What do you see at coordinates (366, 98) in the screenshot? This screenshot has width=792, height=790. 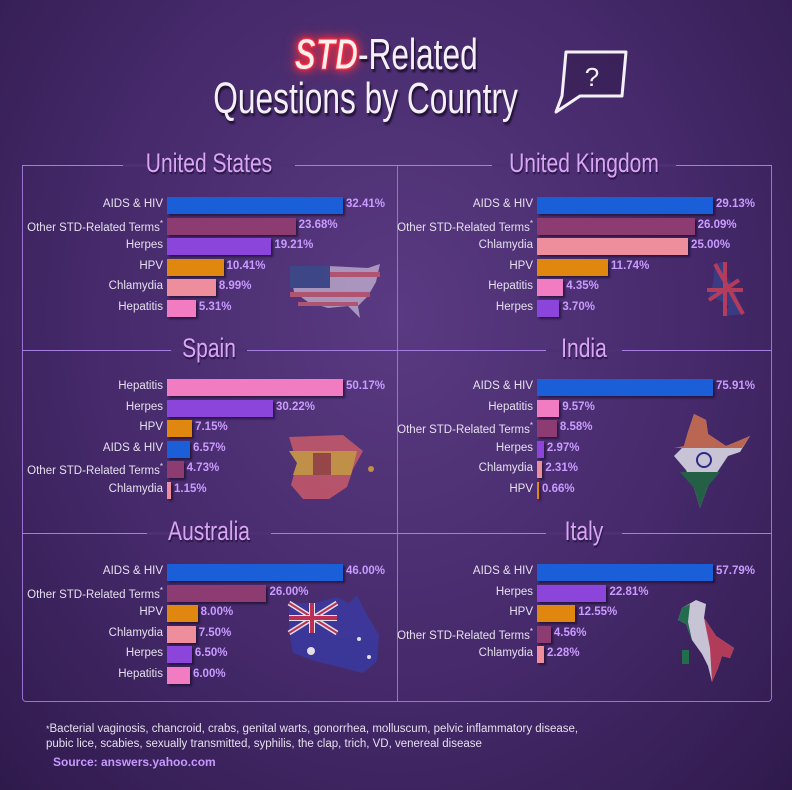 I see `title-line-2: Questions by Country` at bounding box center [366, 98].